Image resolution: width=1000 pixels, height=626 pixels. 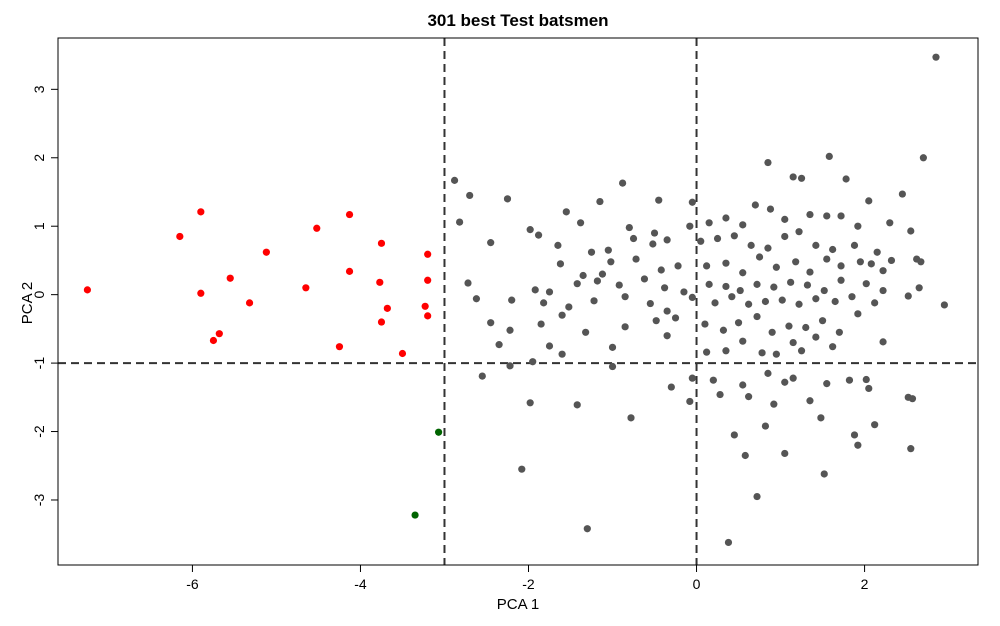 What do you see at coordinates (527, 578) in the screenshot?
I see `x-axis: -6 -4 -2 0 2` at bounding box center [527, 578].